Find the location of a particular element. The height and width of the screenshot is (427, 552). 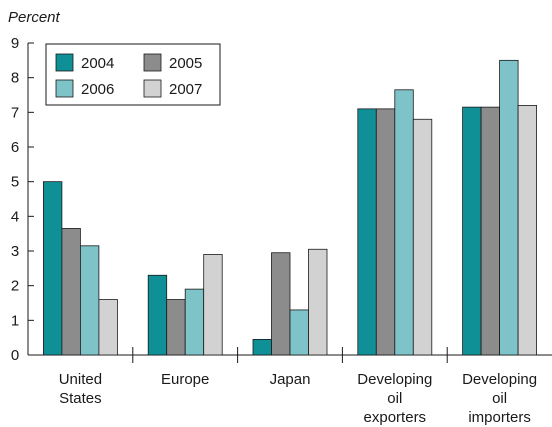

y-axis-label: Percent is located at coordinates (34, 17).